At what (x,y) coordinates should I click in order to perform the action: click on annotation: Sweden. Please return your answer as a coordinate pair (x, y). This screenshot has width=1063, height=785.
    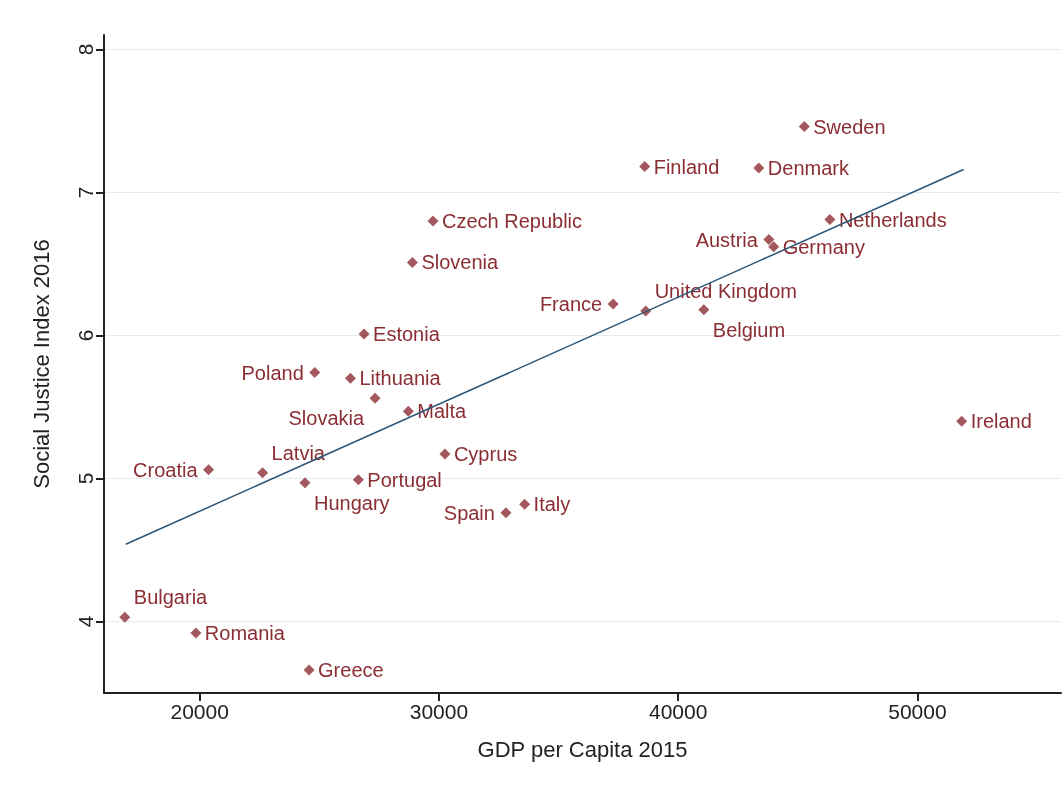
    Looking at the image, I should click on (849, 126).